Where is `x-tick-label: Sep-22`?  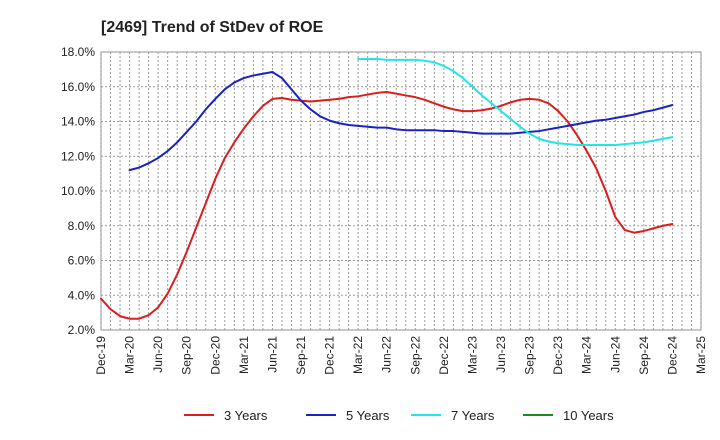
x-tick-label: Sep-22 is located at coordinates (415, 355).